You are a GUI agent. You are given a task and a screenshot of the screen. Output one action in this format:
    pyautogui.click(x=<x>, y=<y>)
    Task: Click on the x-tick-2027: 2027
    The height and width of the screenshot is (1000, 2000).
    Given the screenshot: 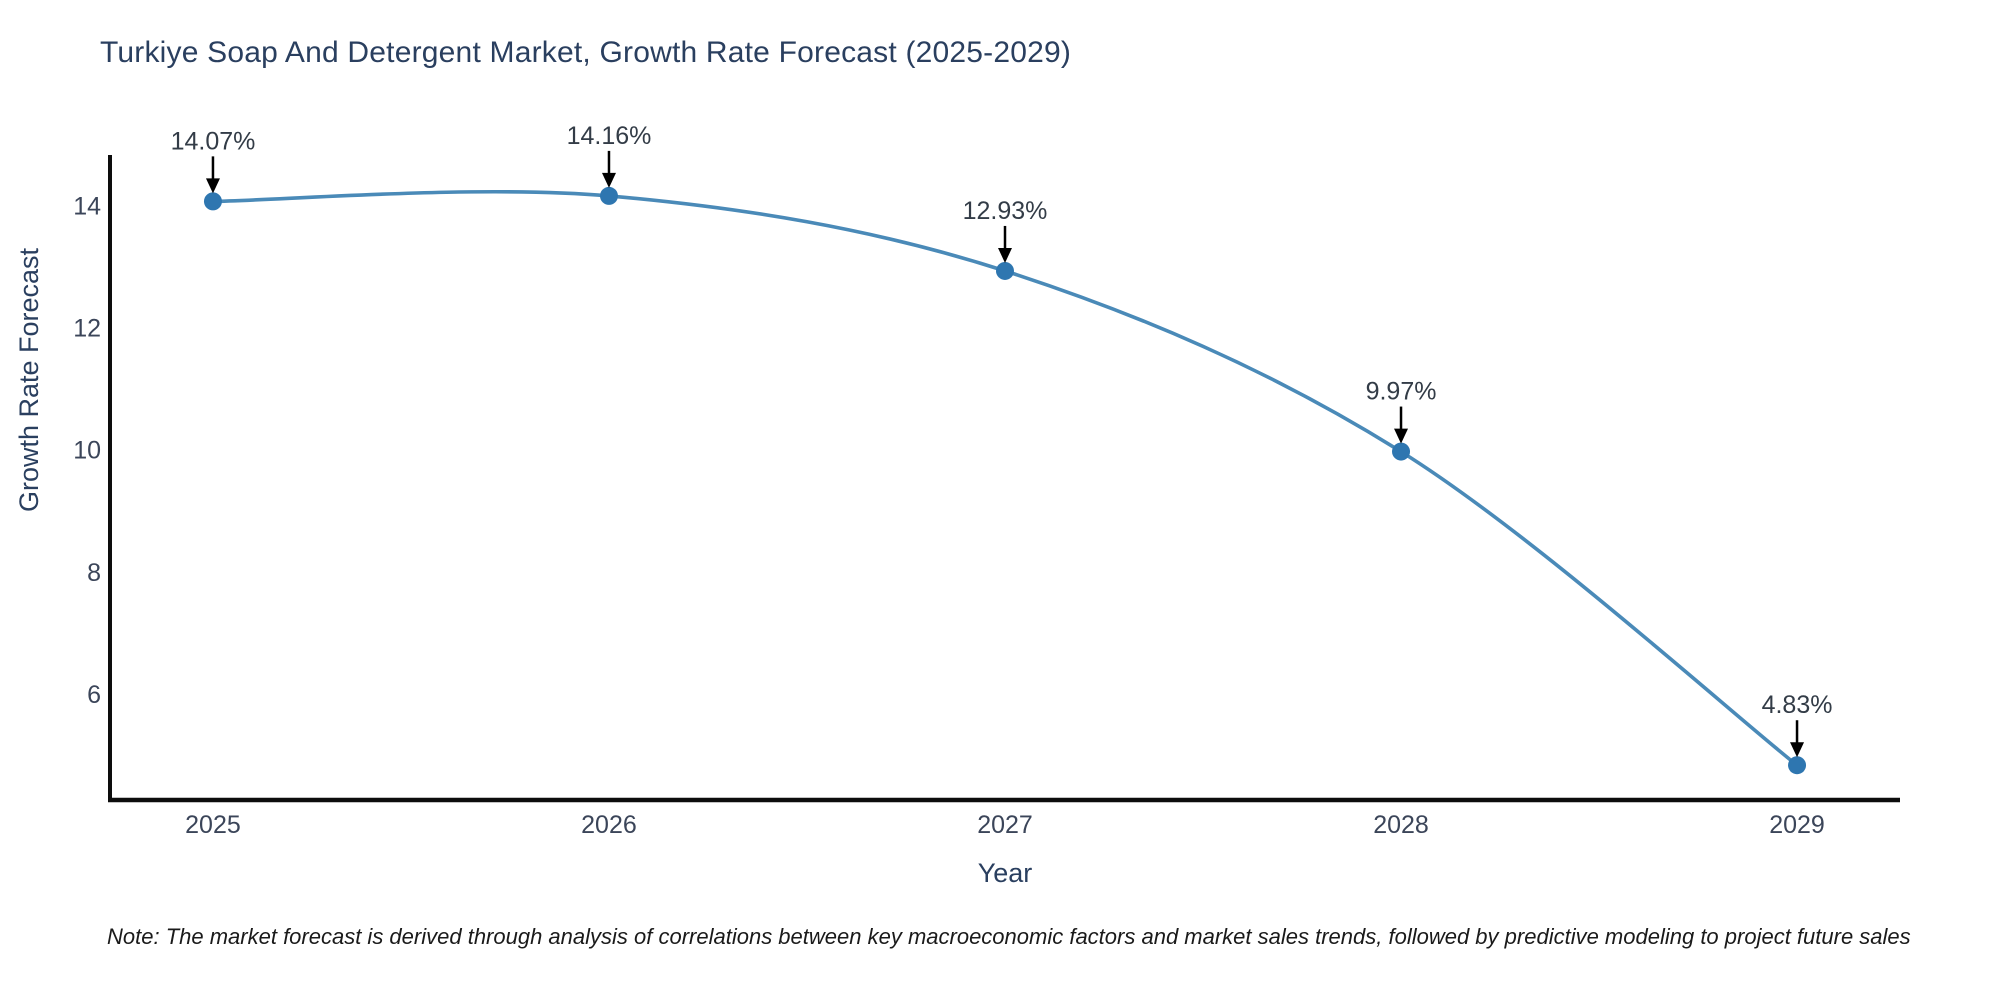 What is the action you would take?
    pyautogui.click(x=1005, y=825)
    